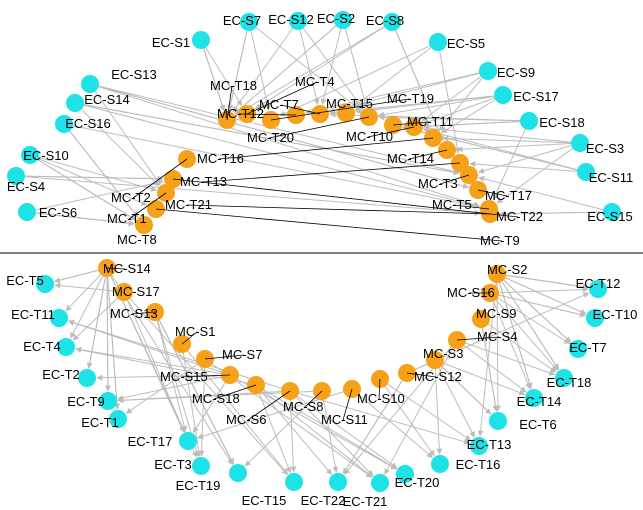 This screenshot has width=643, height=510. I want to click on node-ec-t4, so click(66, 347).